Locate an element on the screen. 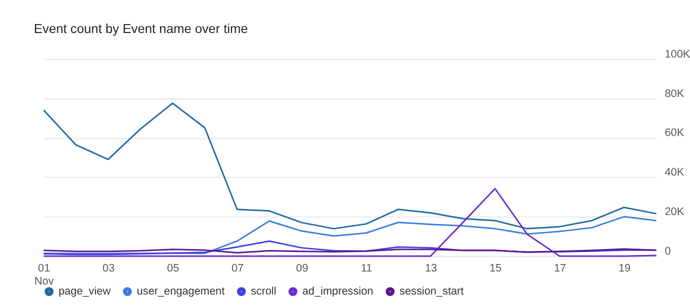  y-tick-label: 0 is located at coordinates (667, 252).